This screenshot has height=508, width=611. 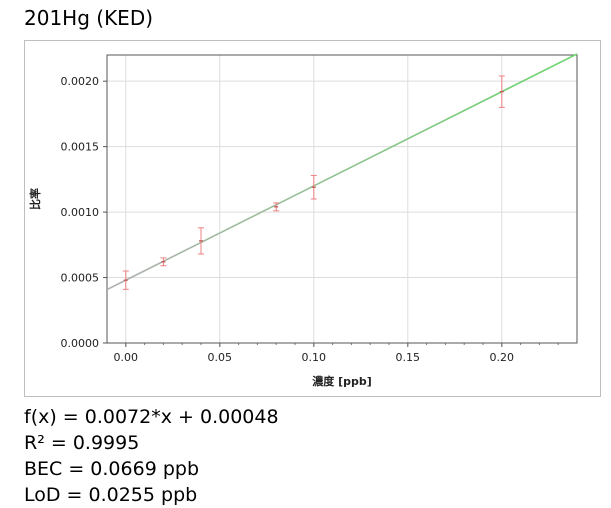 What do you see at coordinates (89, 18) in the screenshot?
I see `chart-title: 201Hg (KED)` at bounding box center [89, 18].